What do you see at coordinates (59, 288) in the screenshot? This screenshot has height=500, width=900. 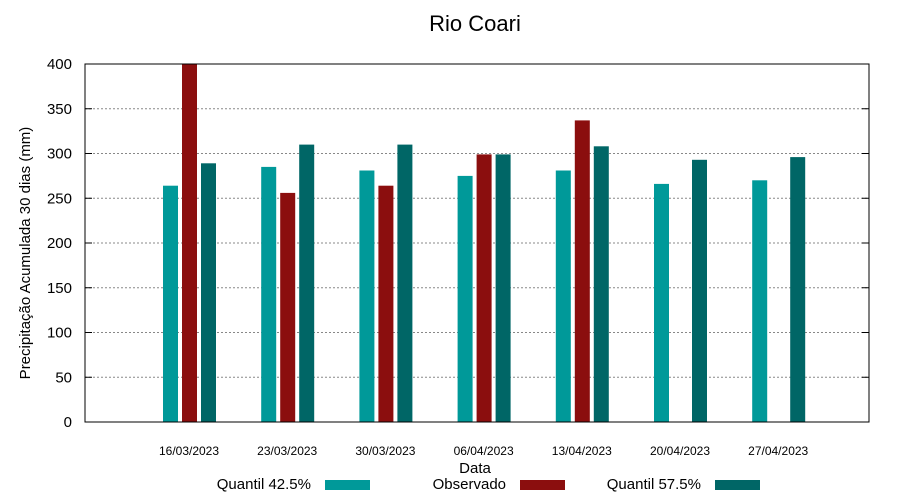 I see `y-tick-label: 150` at bounding box center [59, 288].